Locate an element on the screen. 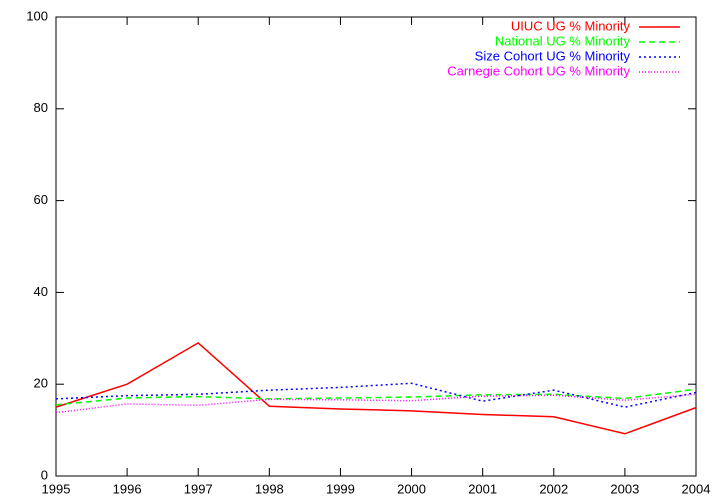 The height and width of the screenshot is (504, 720). x-tick-label: 1999 is located at coordinates (340, 488).